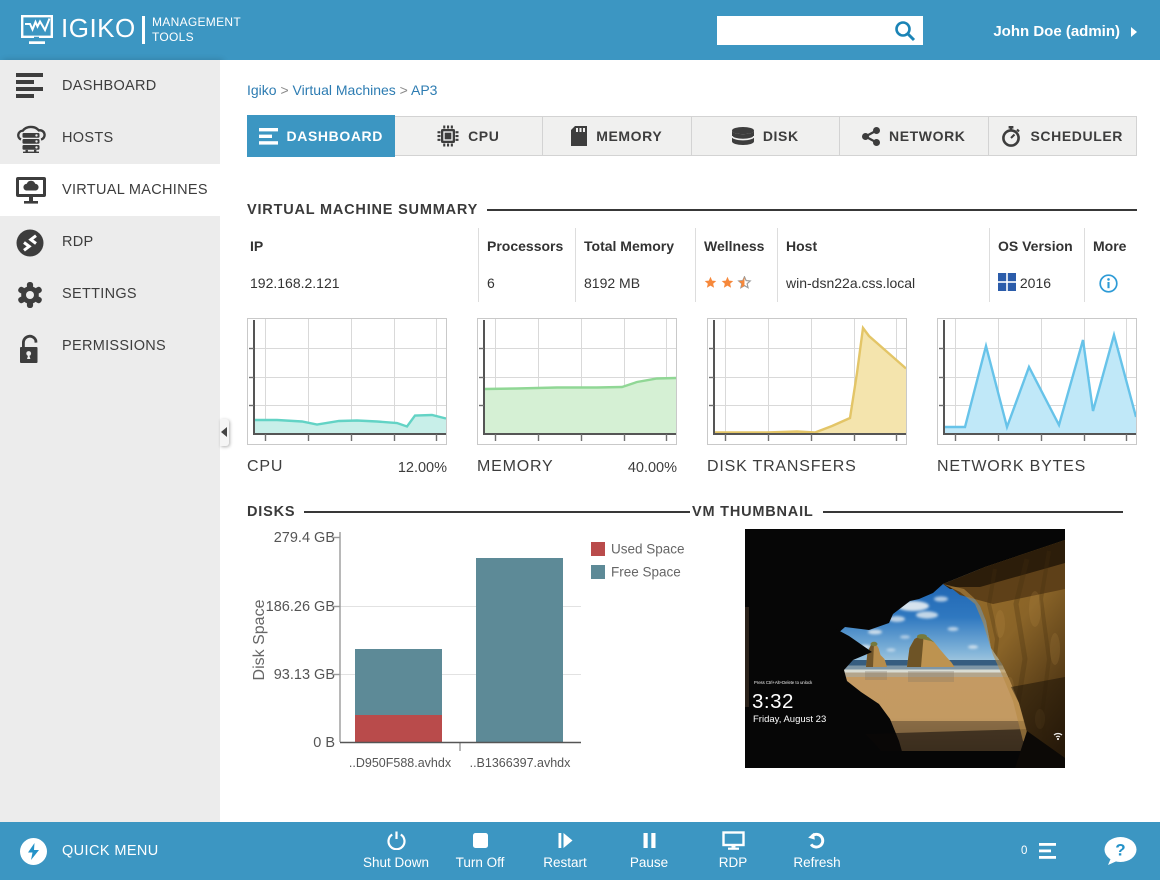 Image resolution: width=1160 pixels, height=880 pixels. What do you see at coordinates (400, 763) in the screenshot?
I see `svg-text: ..D950F588.avhdx` at bounding box center [400, 763].